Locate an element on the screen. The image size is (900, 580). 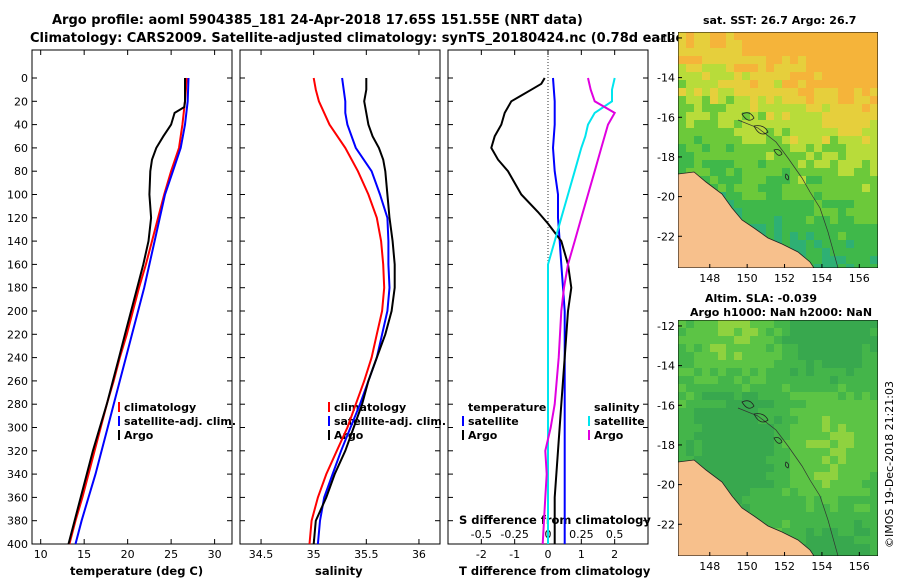
map-y-tick-label: -20 is located at coordinates (666, 197).